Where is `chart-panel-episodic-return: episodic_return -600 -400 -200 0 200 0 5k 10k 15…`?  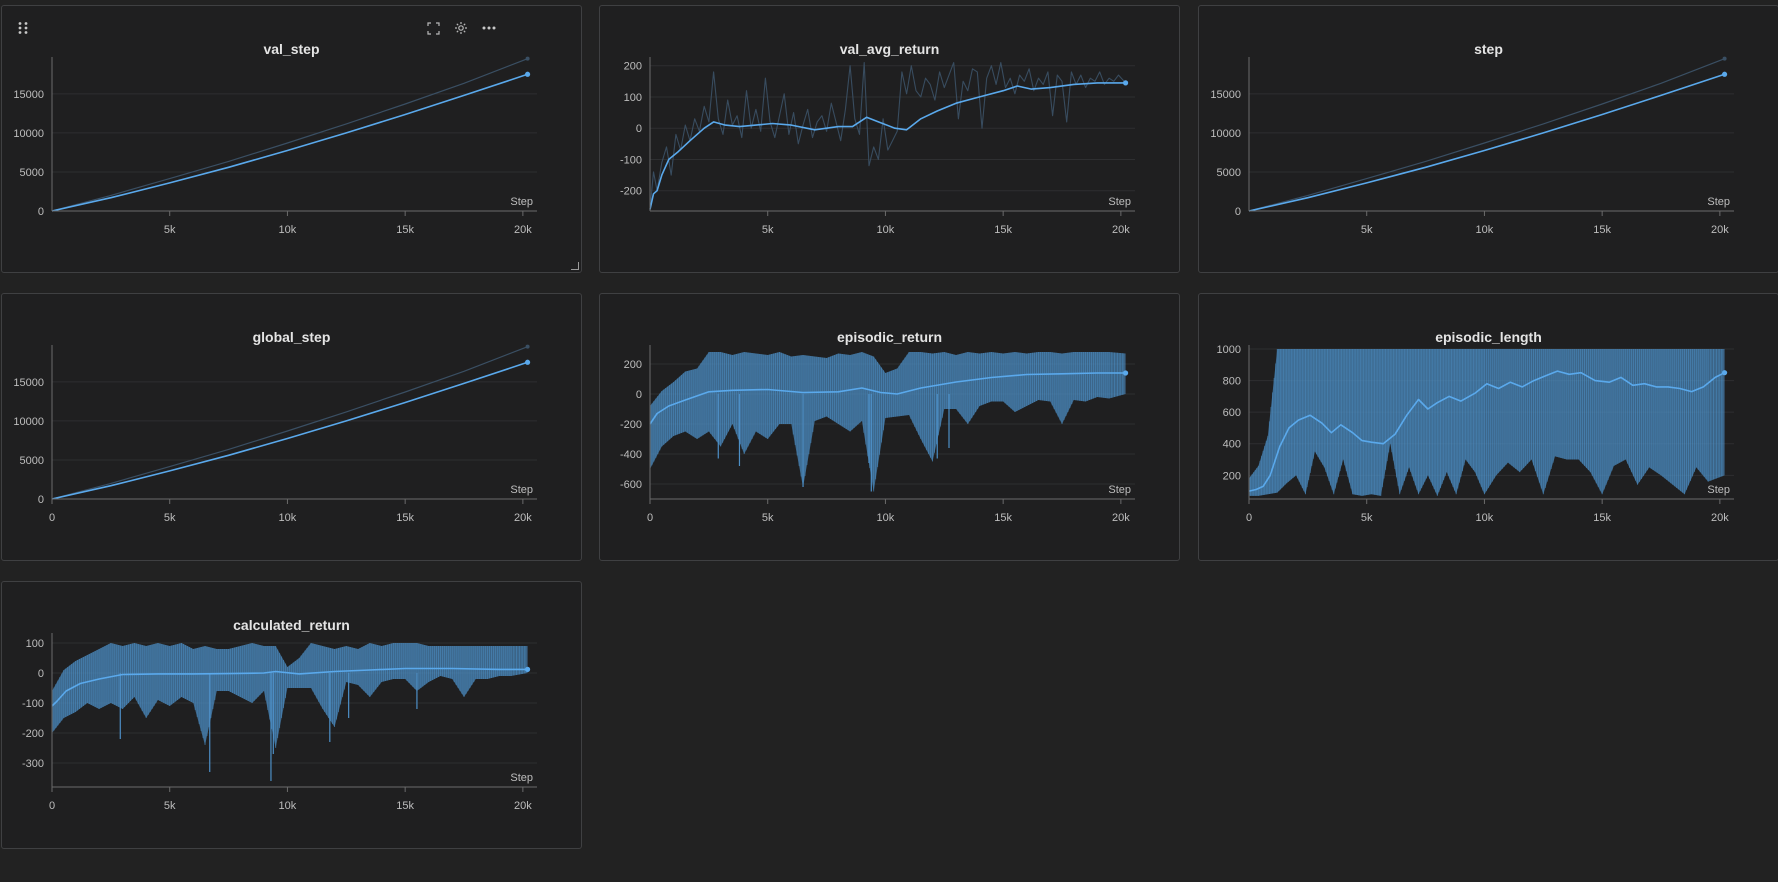 chart-panel-episodic-return: episodic_return -600 -400 -200 0 200 0 5k 10k 15… is located at coordinates (889, 427).